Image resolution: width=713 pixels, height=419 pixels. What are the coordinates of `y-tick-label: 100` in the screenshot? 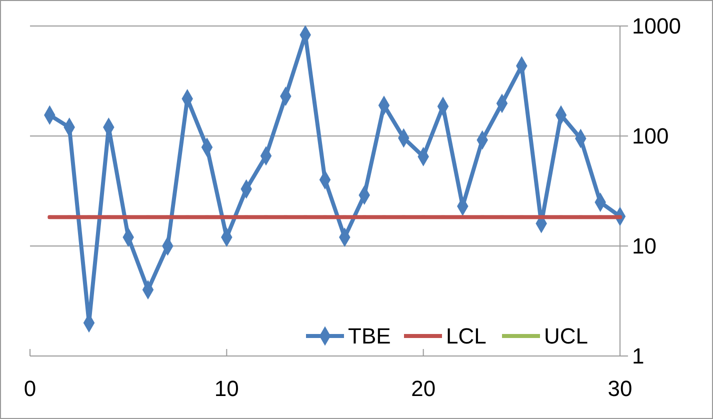 It's located at (650, 136).